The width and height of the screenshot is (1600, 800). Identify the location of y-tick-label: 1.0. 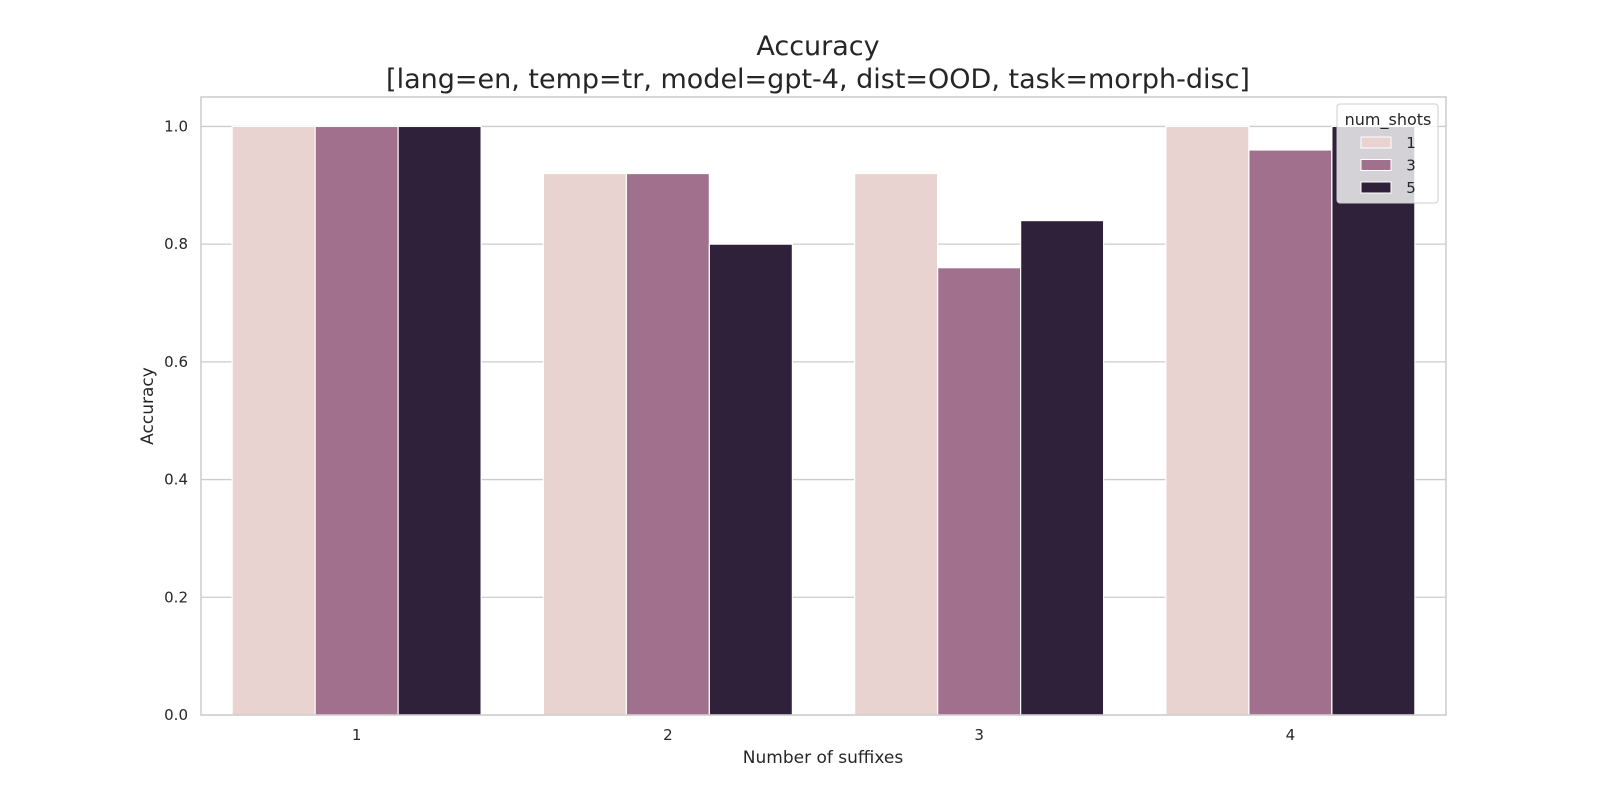
(176, 126).